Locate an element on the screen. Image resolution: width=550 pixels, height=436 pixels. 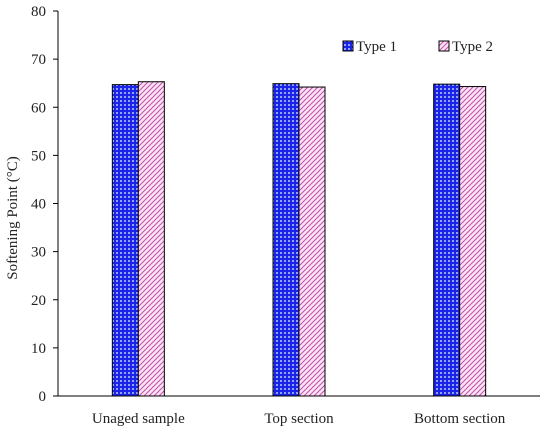
x-category-label: Unaged sample is located at coordinates (138, 419).